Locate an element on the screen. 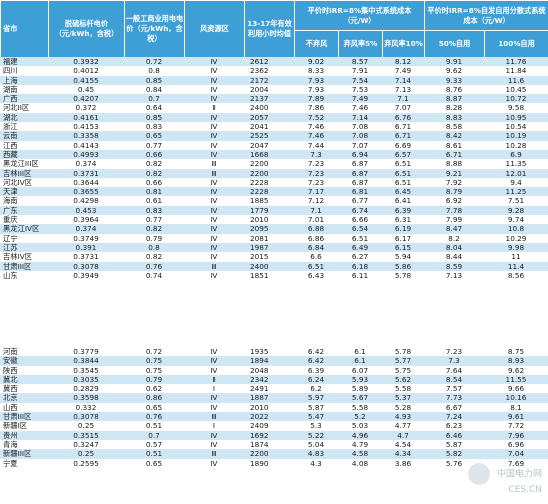 The image size is (548, 504). table-row: 青海 0.3247 0.57 Ⅳ 1874 5.04 4.79 4.54 5.87 6.96 is located at coordinates (274, 444).